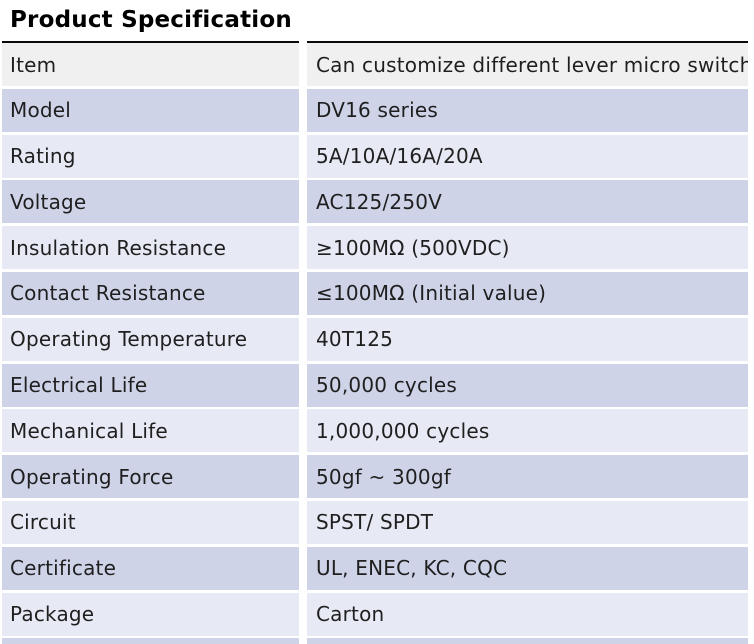 This screenshot has width=754, height=644. I want to click on spec-value-cell: UL, ENEC, KC, CQC, so click(527, 568).